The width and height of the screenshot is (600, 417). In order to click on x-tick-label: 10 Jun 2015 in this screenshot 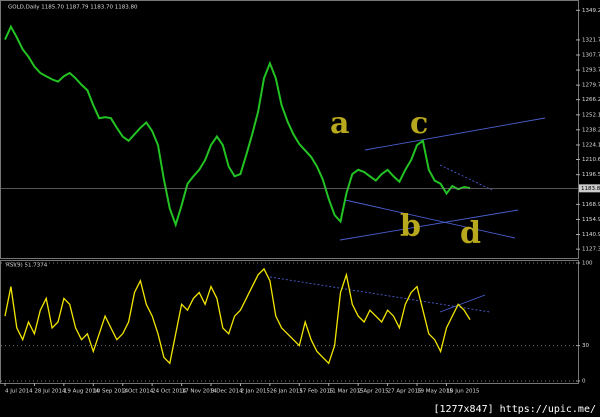, I will do `click(463, 392)`.